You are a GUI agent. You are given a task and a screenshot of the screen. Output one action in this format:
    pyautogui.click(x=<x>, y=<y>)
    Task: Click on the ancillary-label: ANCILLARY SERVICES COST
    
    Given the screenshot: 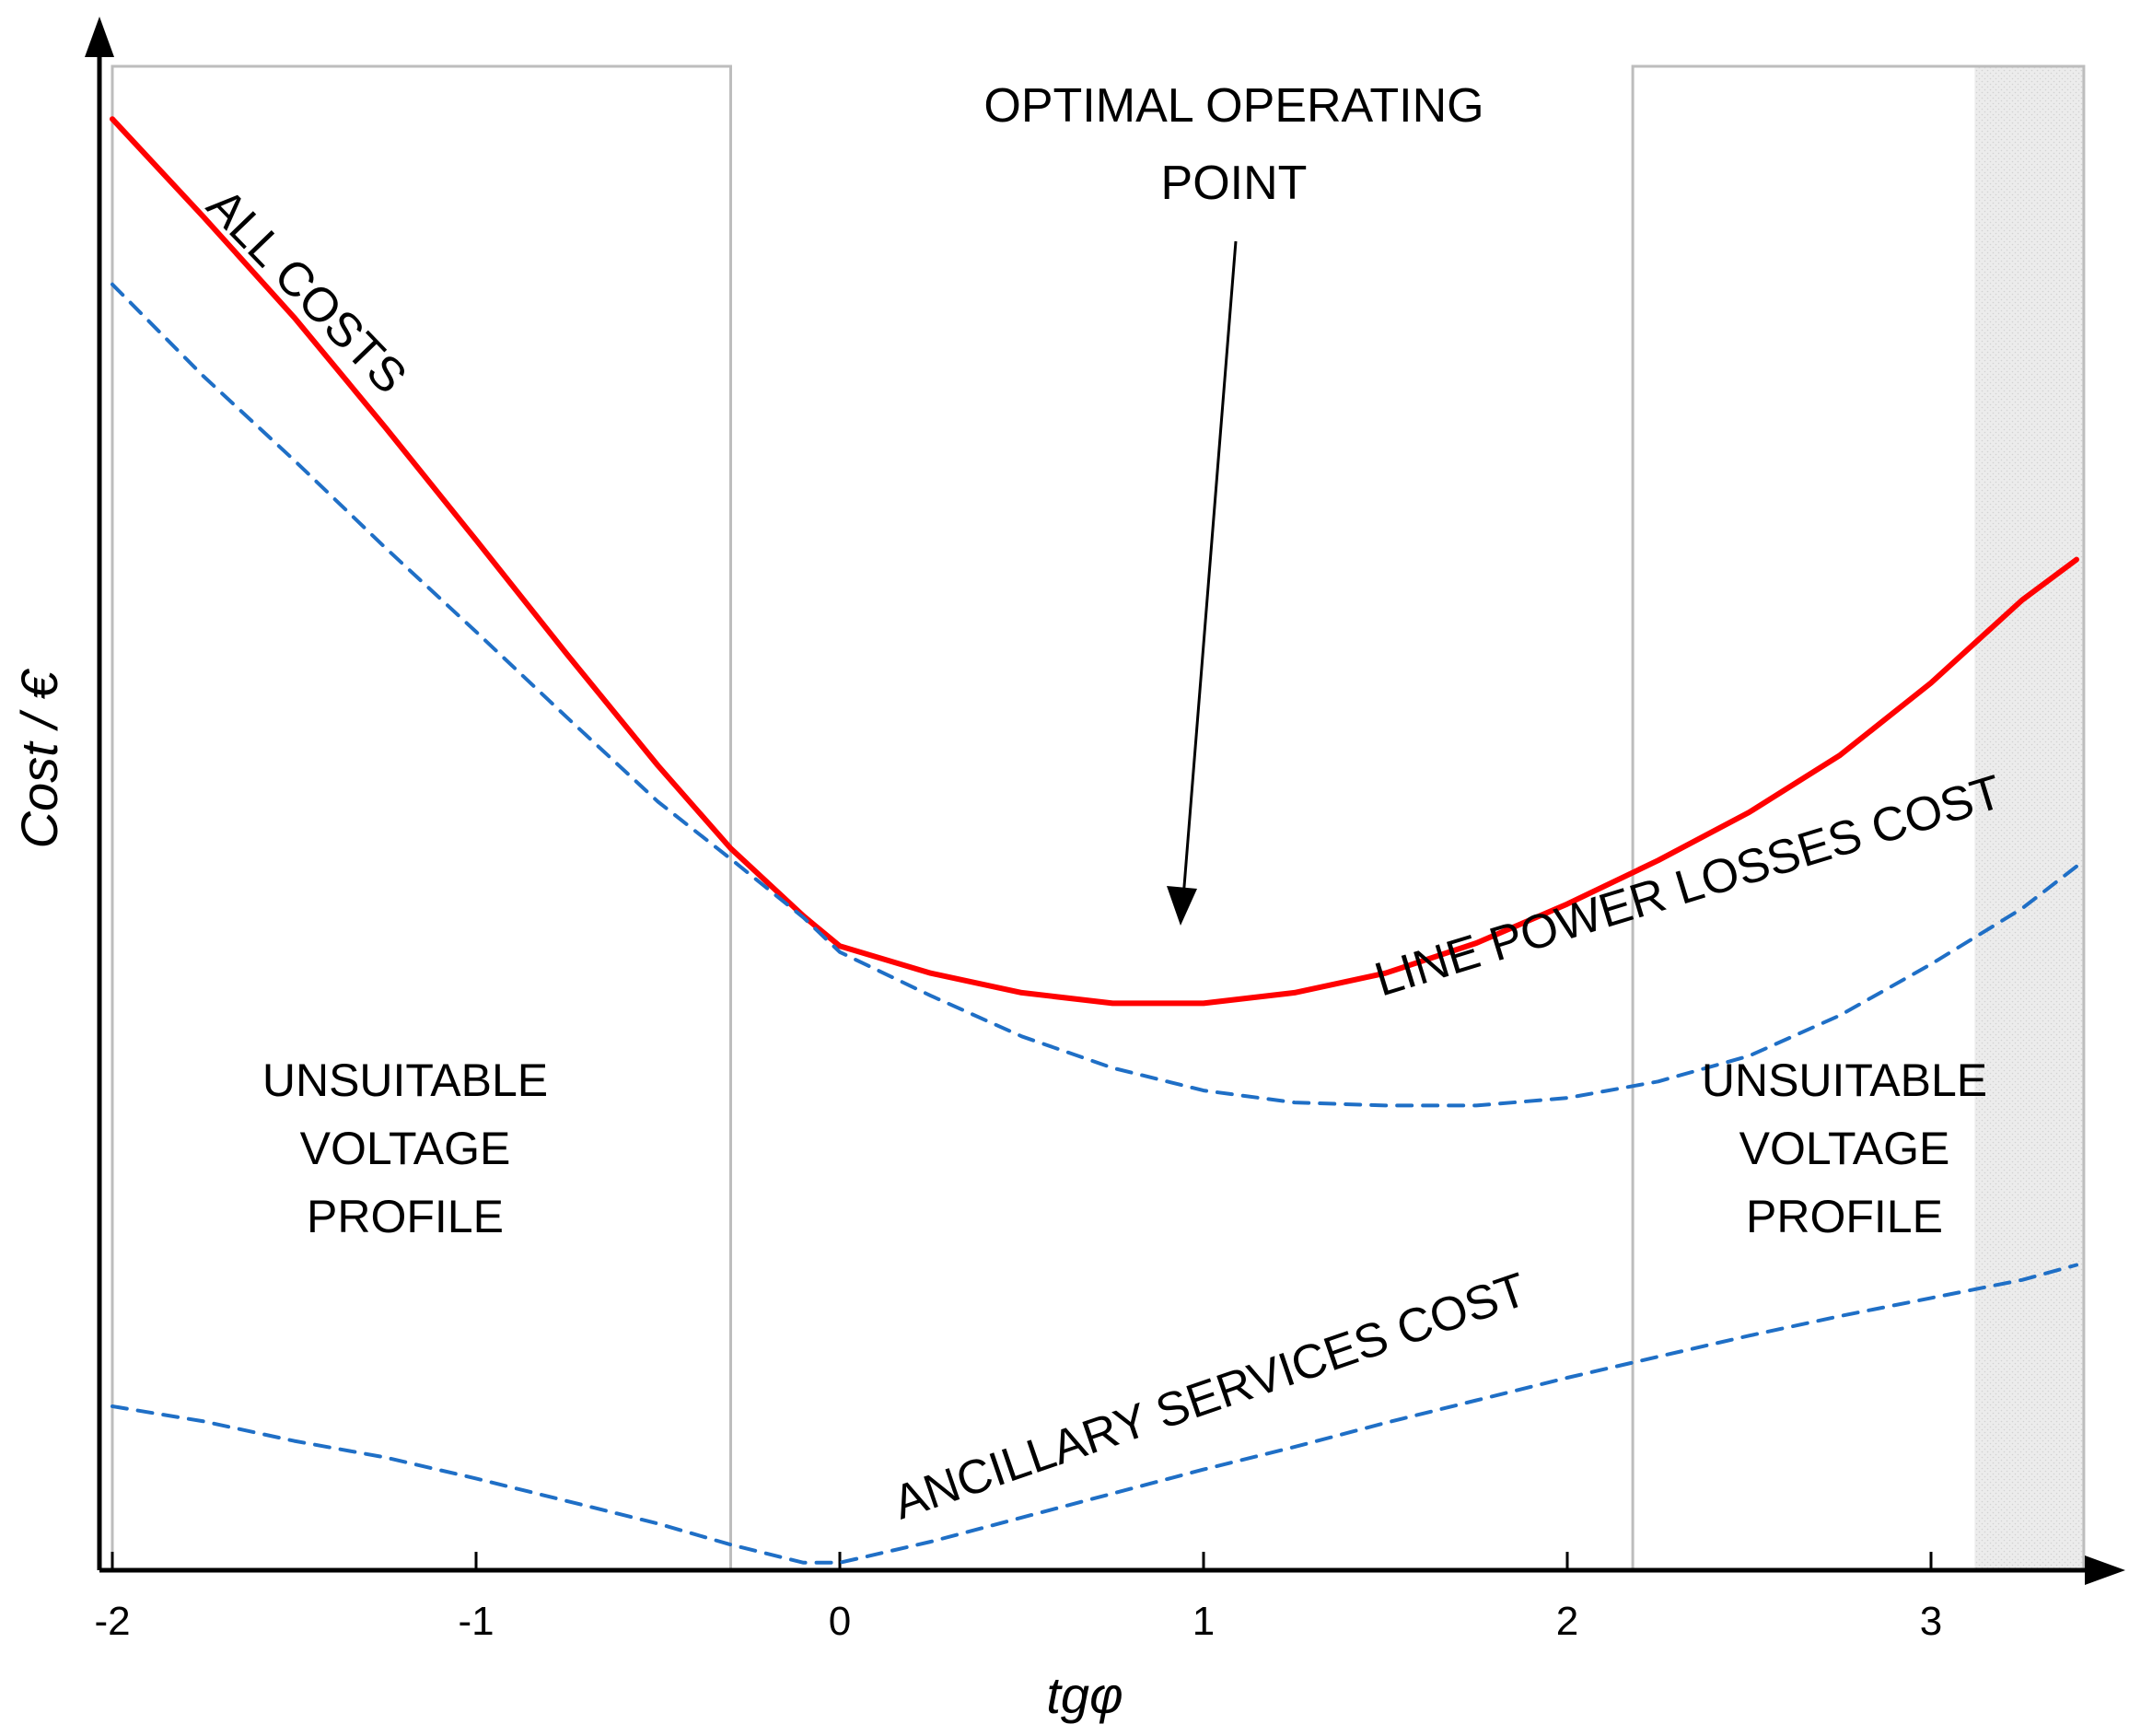 What is the action you would take?
    pyautogui.click(x=1210, y=1396)
    